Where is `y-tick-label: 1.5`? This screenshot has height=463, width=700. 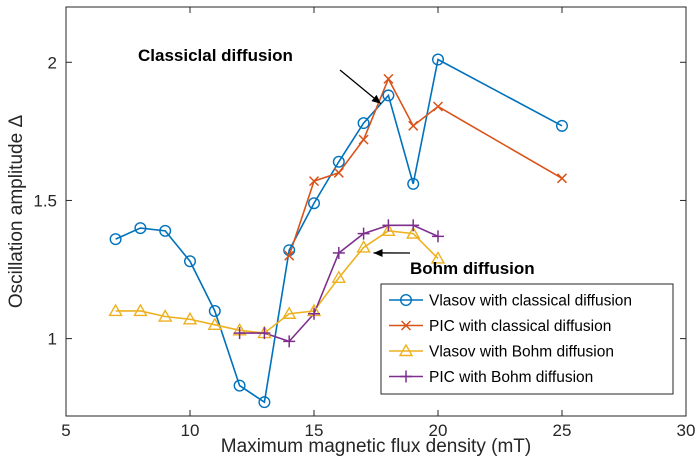 y-tick-label: 1.5 is located at coordinates (45, 200).